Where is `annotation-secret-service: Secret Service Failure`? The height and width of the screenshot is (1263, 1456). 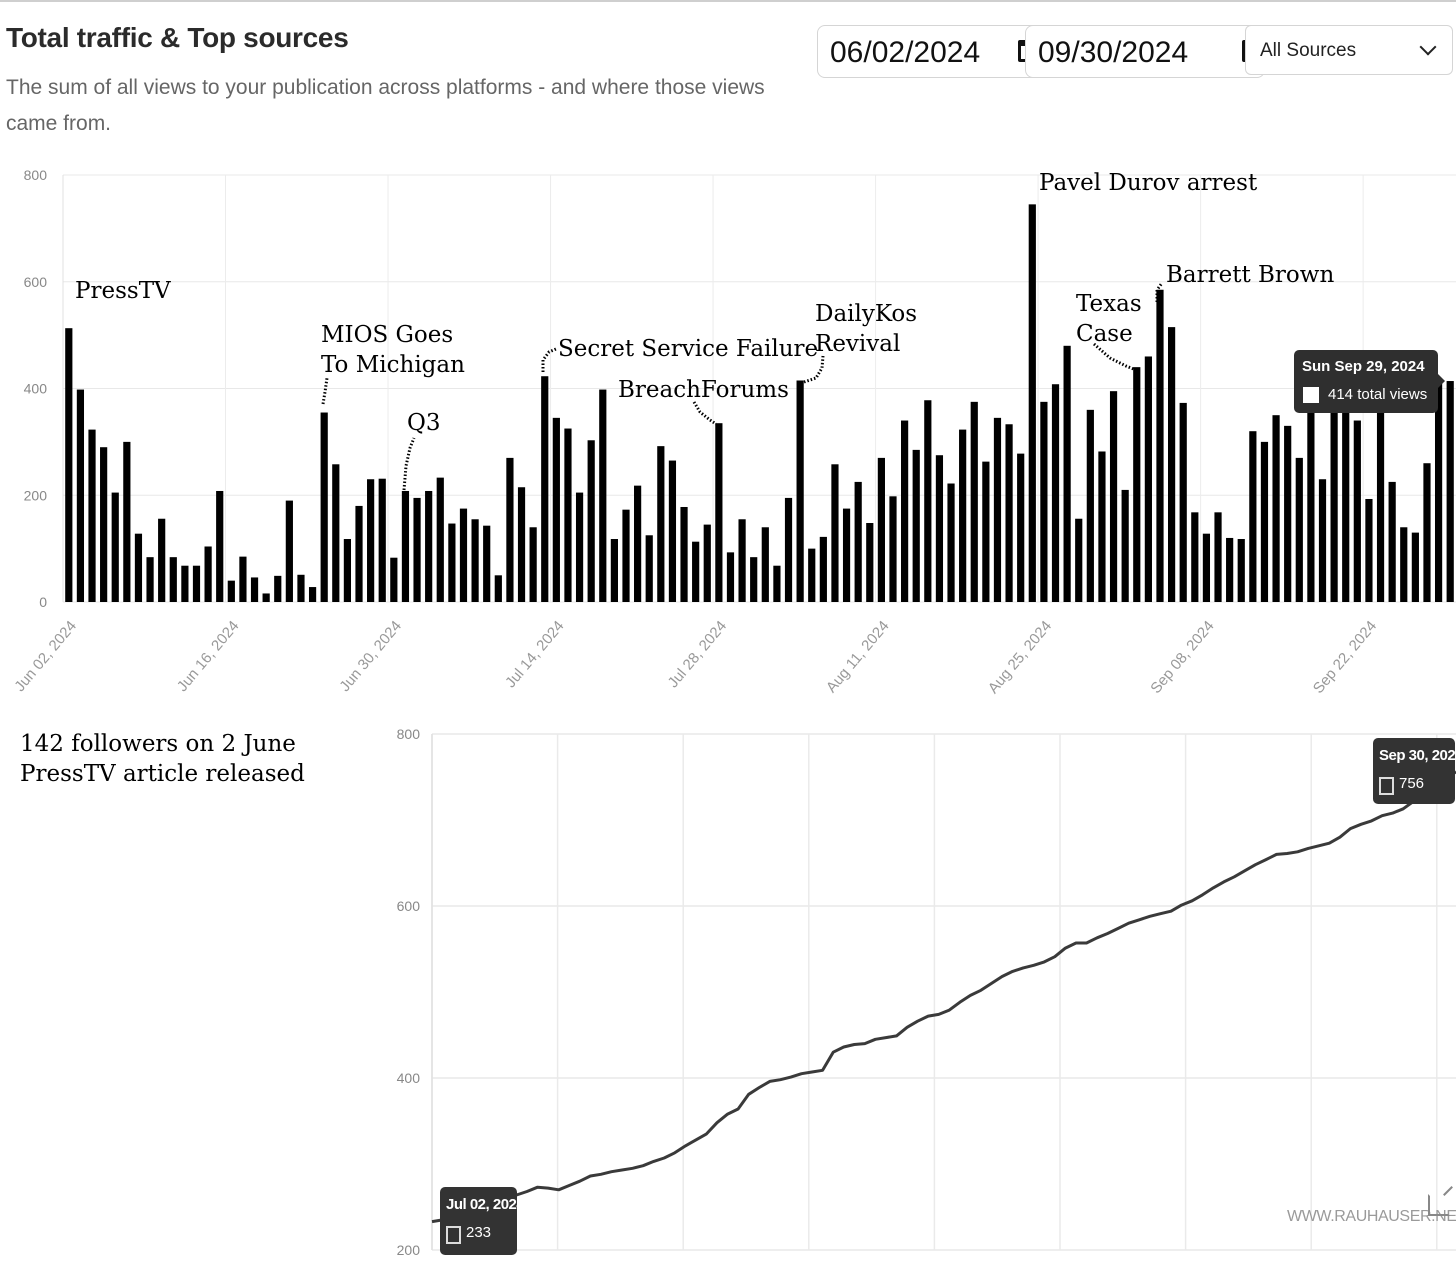 annotation-secret-service: Secret Service Failure is located at coordinates (688, 349).